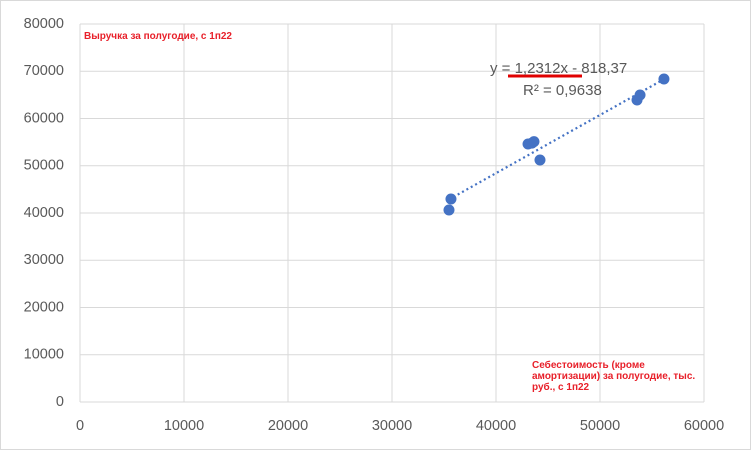 The image size is (752, 451). I want to click on x-tick-label: 0, so click(80, 426).